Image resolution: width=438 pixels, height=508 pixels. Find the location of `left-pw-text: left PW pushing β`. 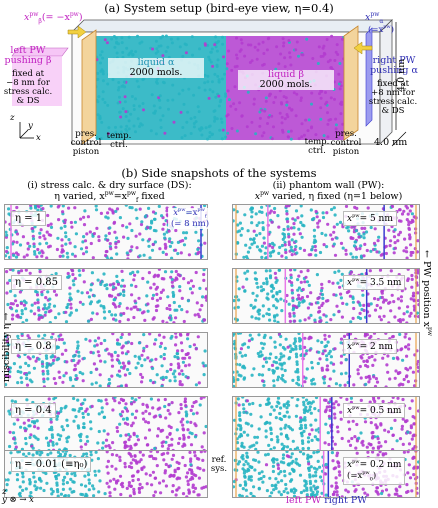

left-pw-text: left PW pushing β is located at coordinates (28, 55).